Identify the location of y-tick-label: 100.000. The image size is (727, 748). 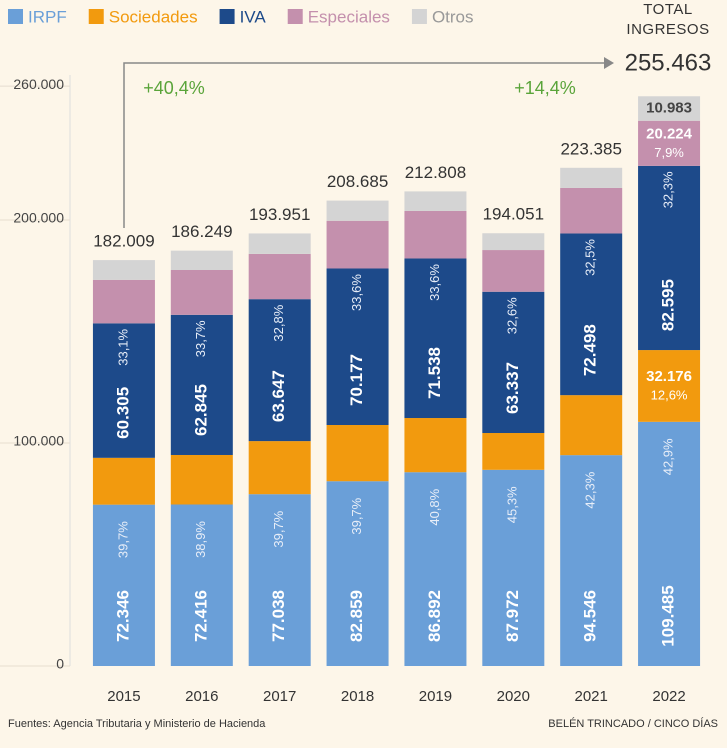
(38, 441).